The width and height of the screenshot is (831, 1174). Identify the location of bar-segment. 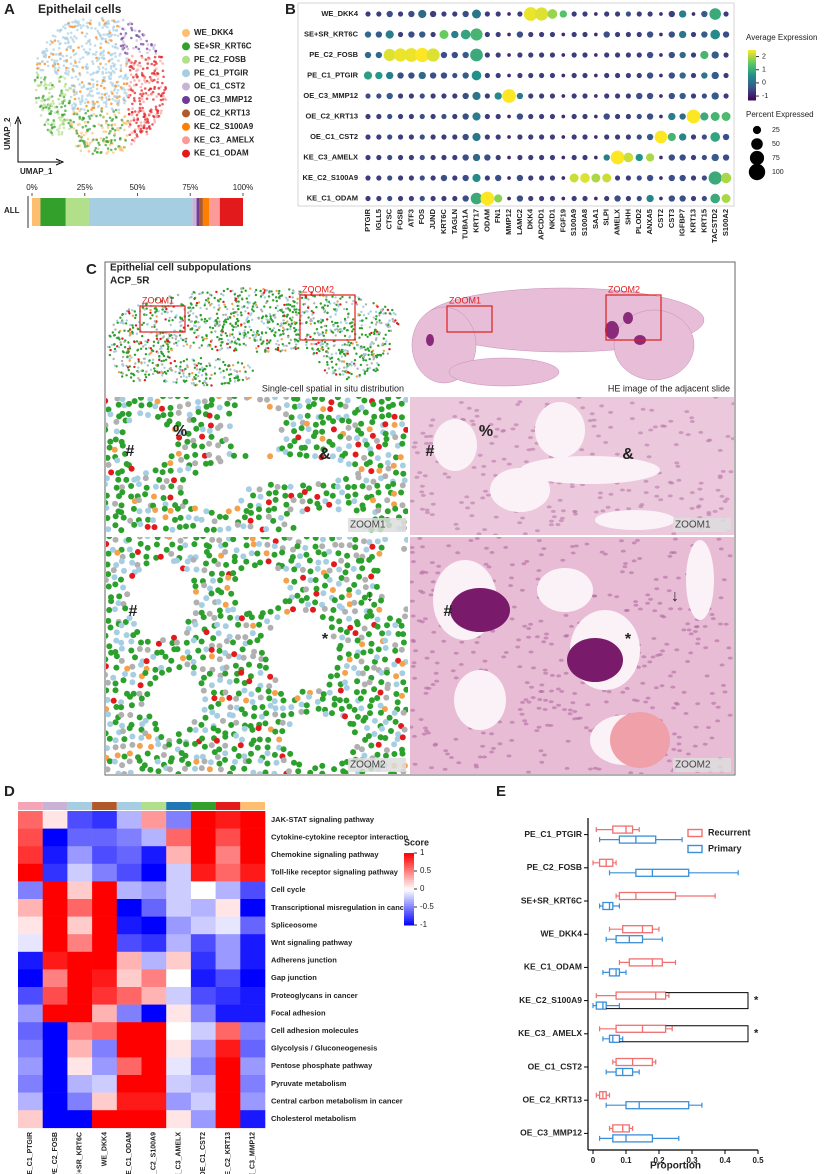
(140, 212).